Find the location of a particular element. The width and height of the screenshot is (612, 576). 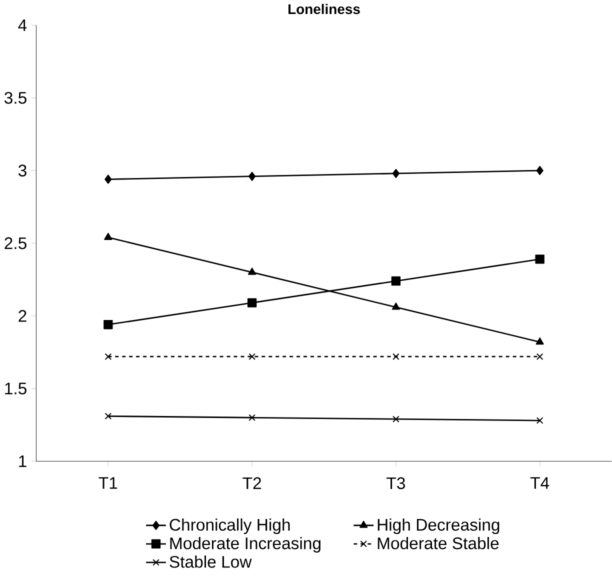

y-tick-label: 2 is located at coordinates (22, 316).